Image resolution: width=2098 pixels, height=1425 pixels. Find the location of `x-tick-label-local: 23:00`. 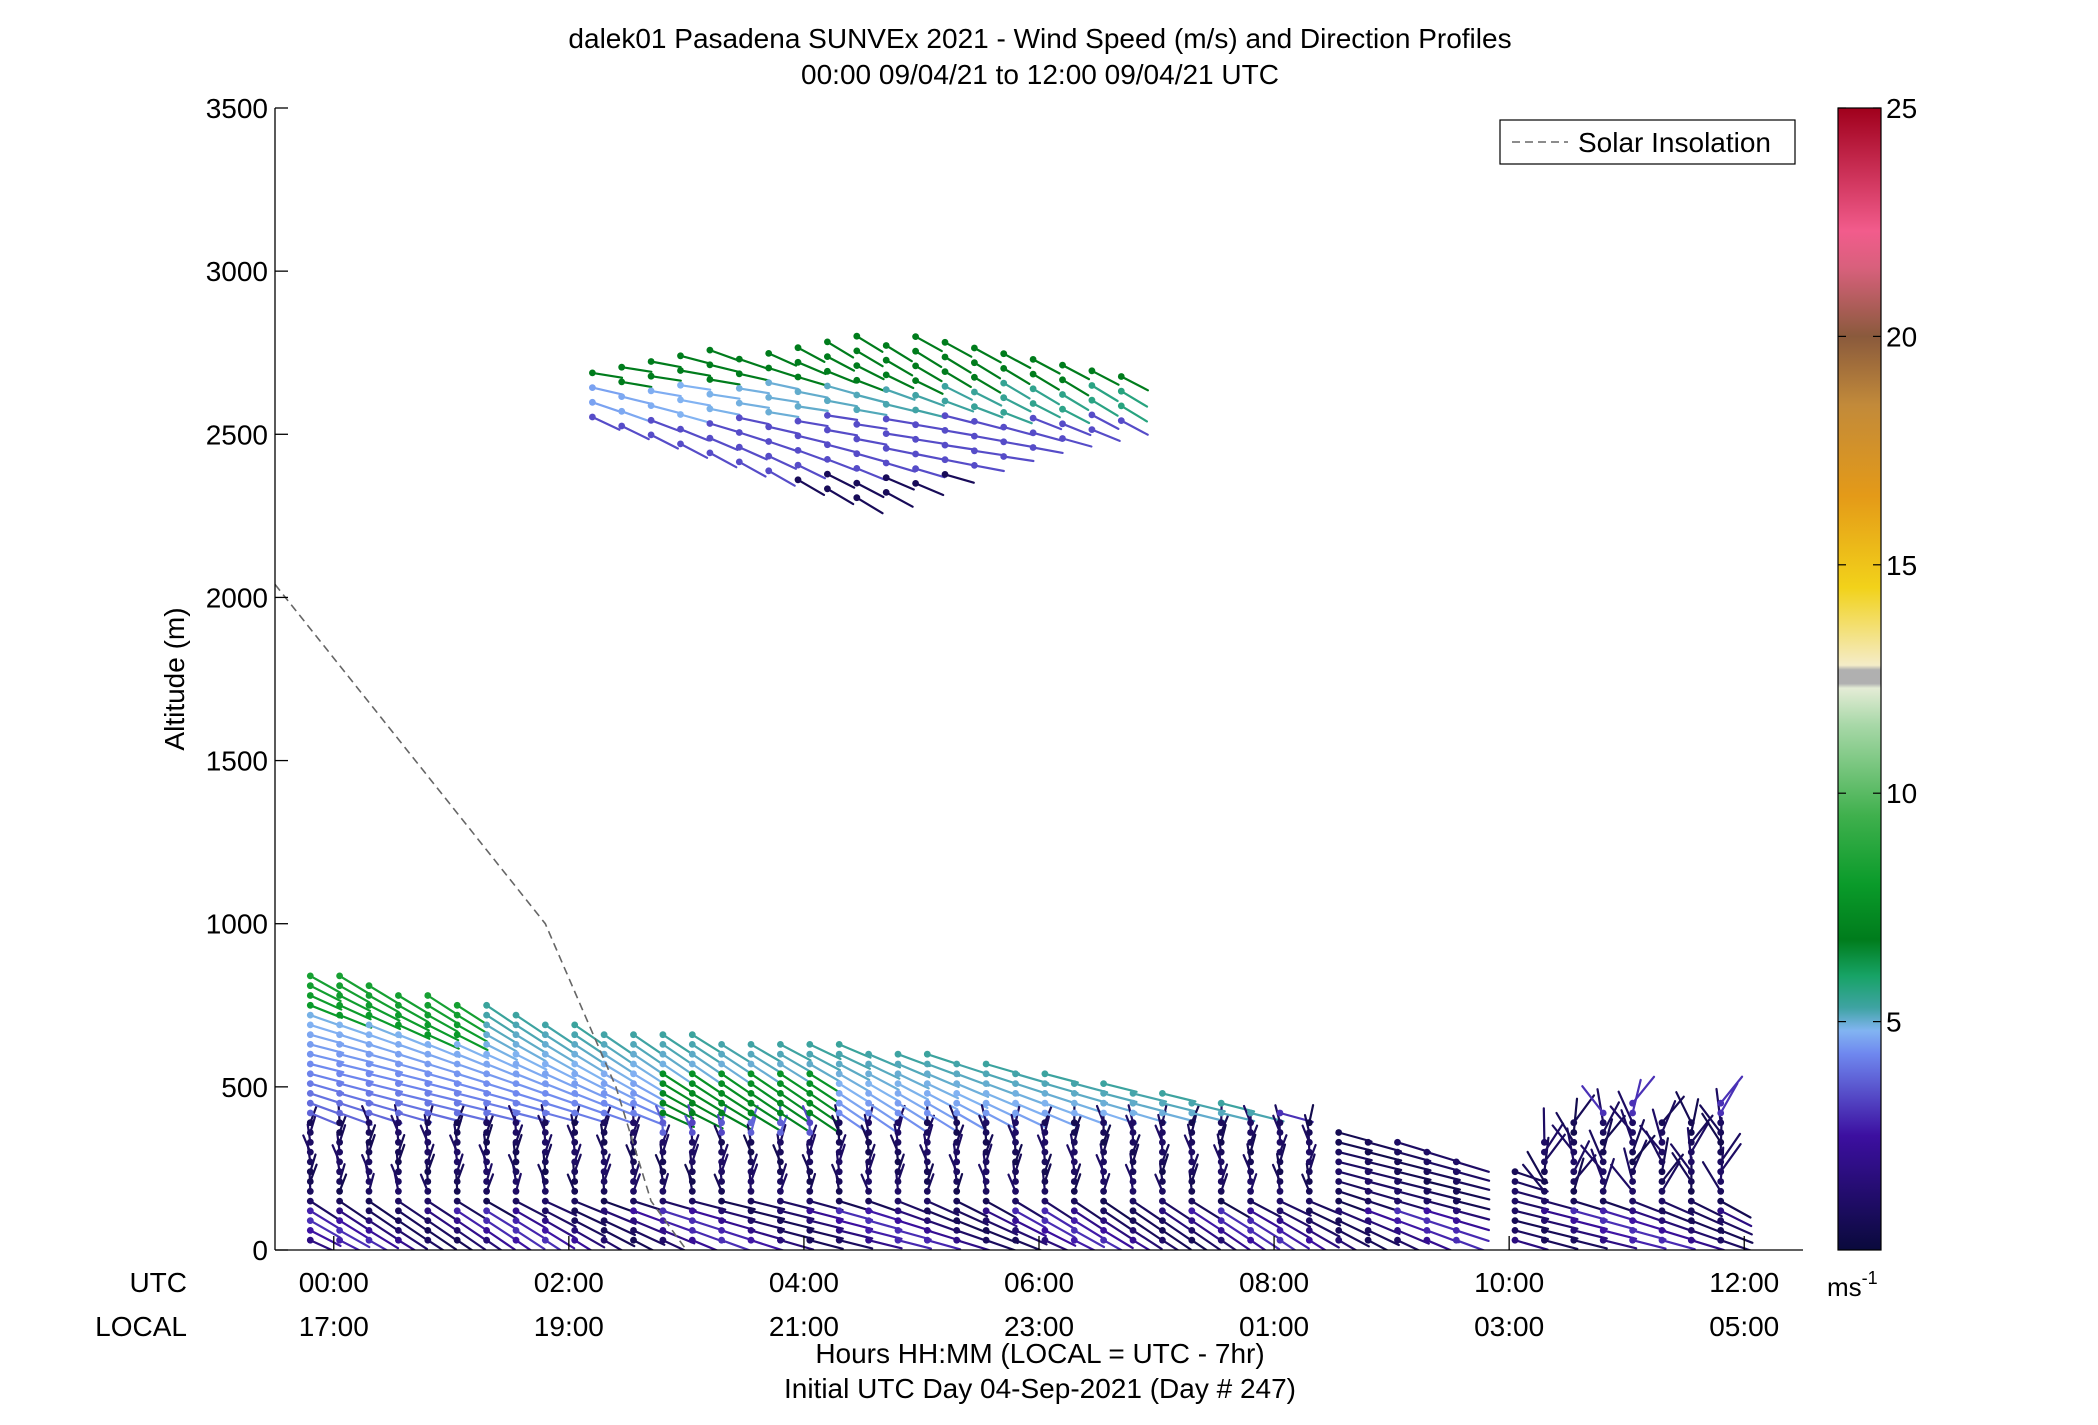

x-tick-label-local: 23:00 is located at coordinates (1039, 1326).